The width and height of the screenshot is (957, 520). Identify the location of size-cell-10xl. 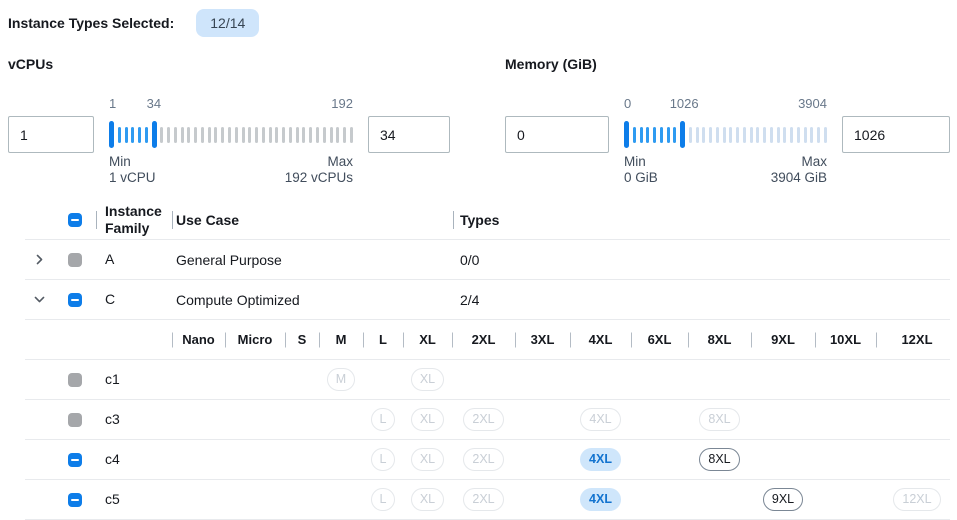
(845, 459).